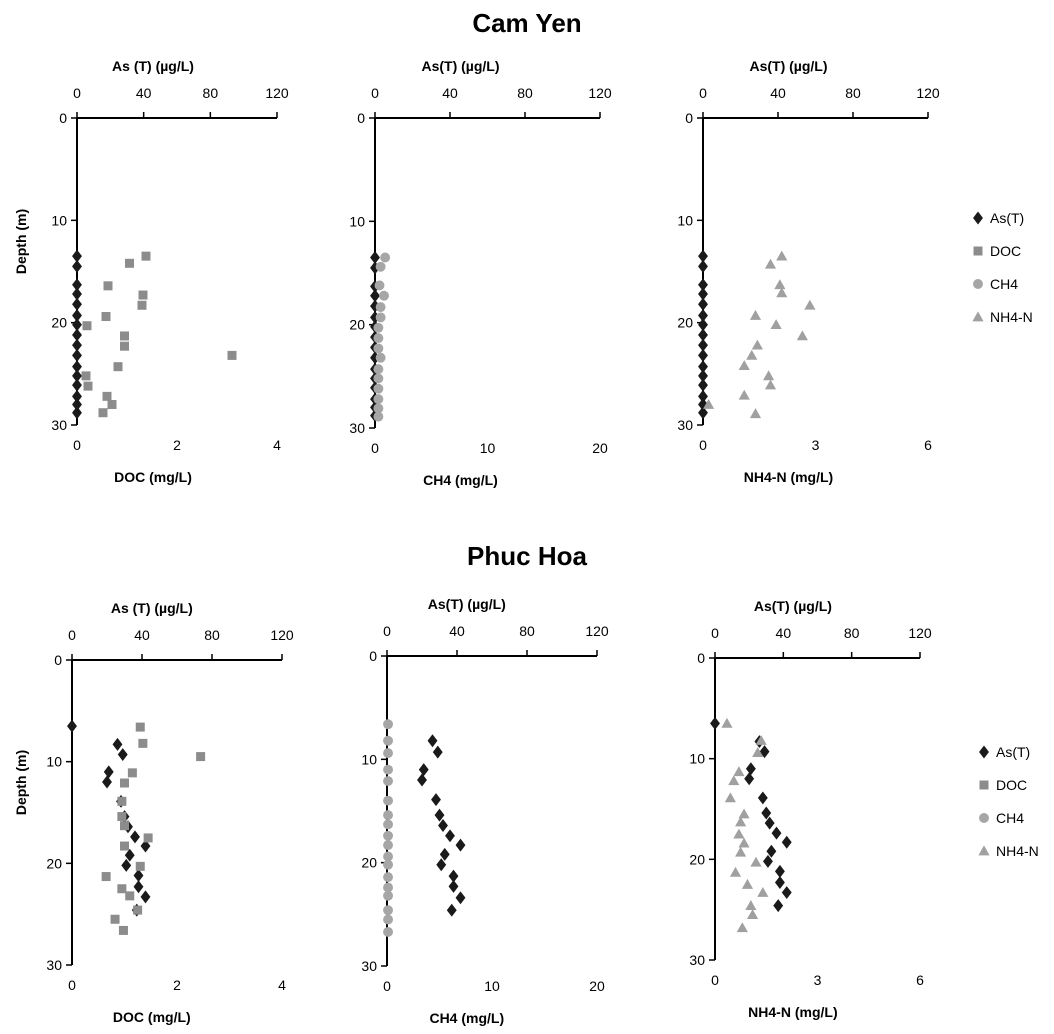  I want to click on legend-label: NH4-N, so click(1011, 317).